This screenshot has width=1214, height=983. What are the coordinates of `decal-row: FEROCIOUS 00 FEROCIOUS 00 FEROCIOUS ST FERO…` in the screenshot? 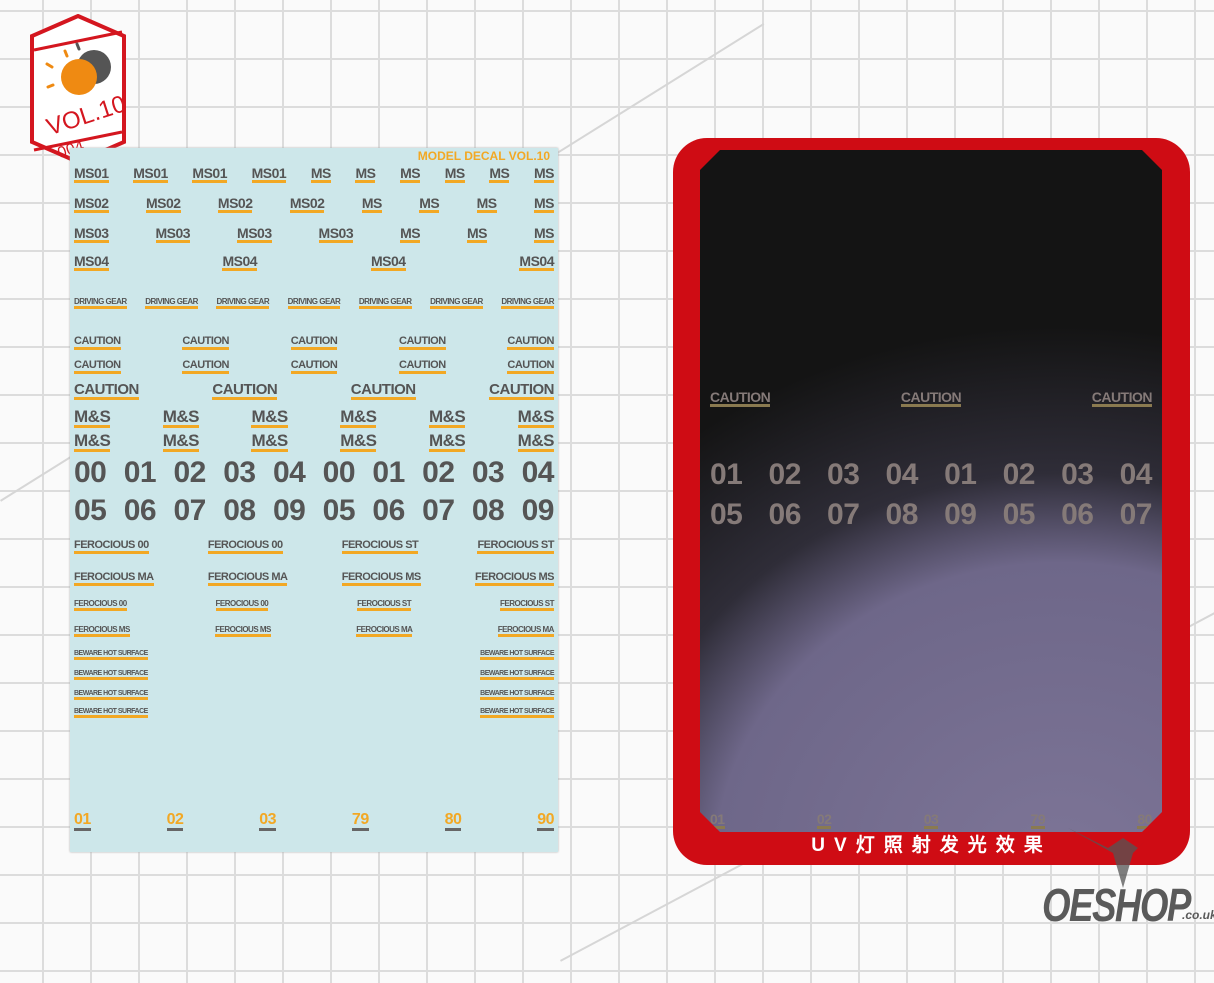 It's located at (314, 547).